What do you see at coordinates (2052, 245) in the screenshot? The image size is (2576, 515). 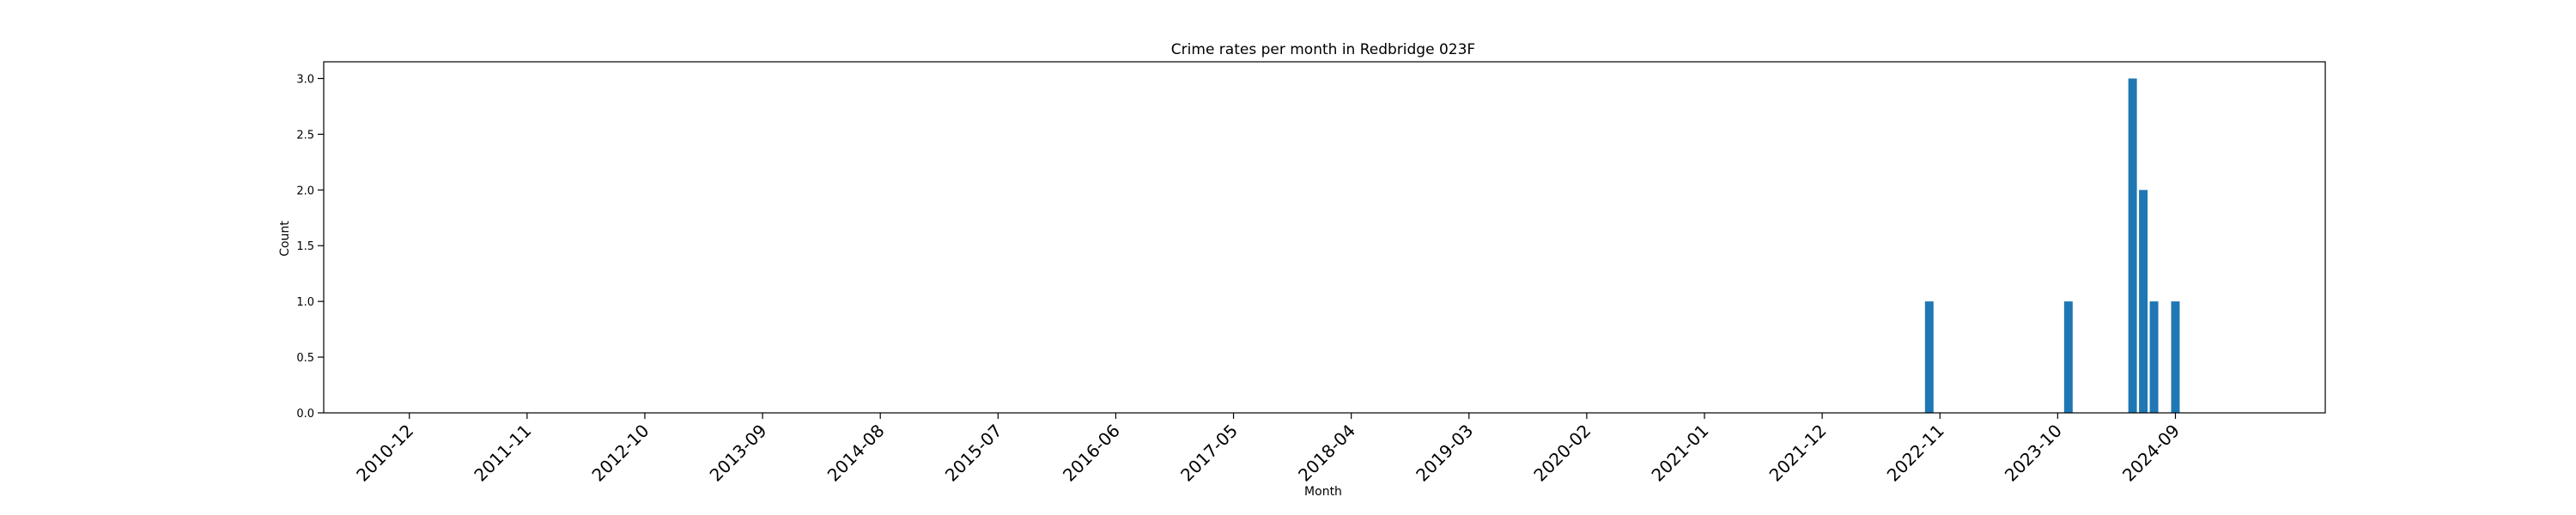 I see `bars-group` at bounding box center [2052, 245].